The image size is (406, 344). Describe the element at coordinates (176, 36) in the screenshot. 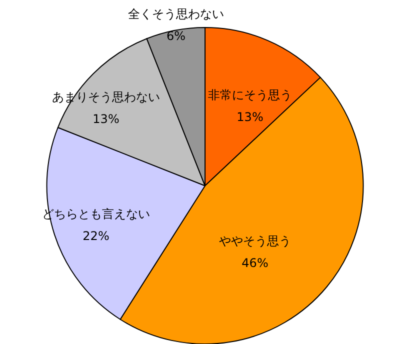

I see `data-label: 6%` at that location.